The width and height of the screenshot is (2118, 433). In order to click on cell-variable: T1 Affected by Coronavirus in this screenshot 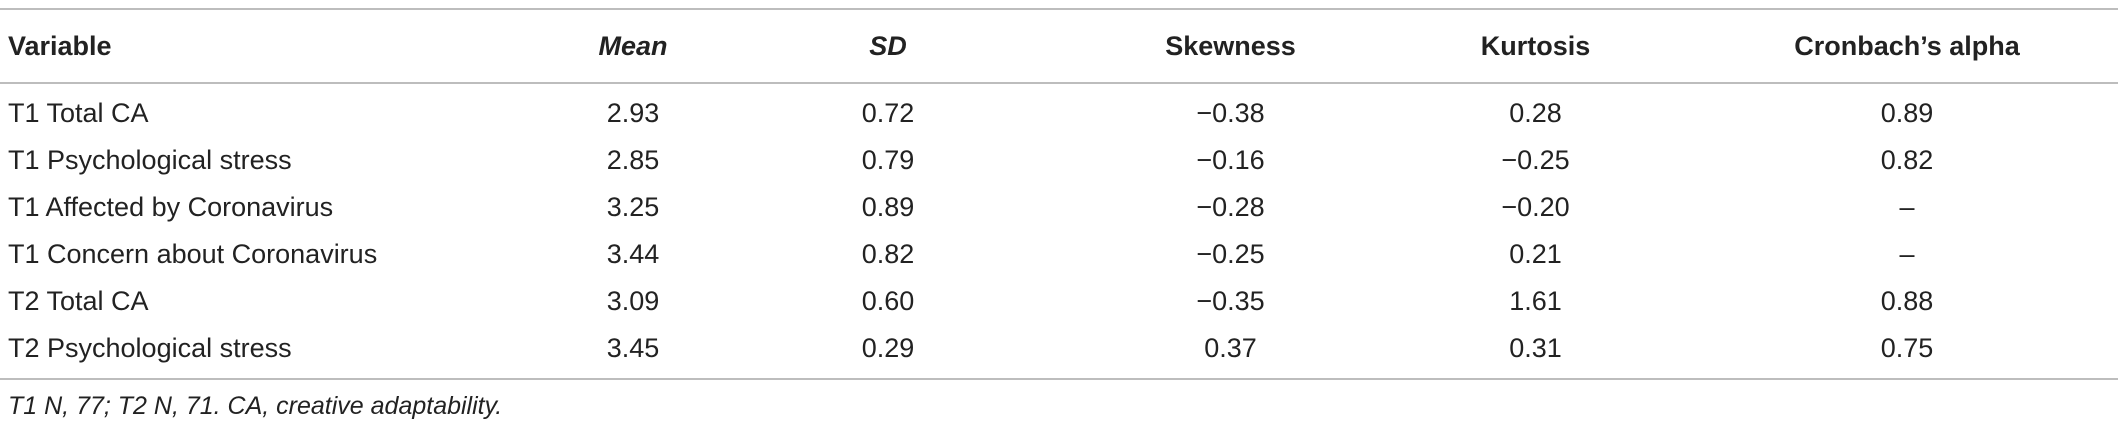, I will do `click(171, 207)`.